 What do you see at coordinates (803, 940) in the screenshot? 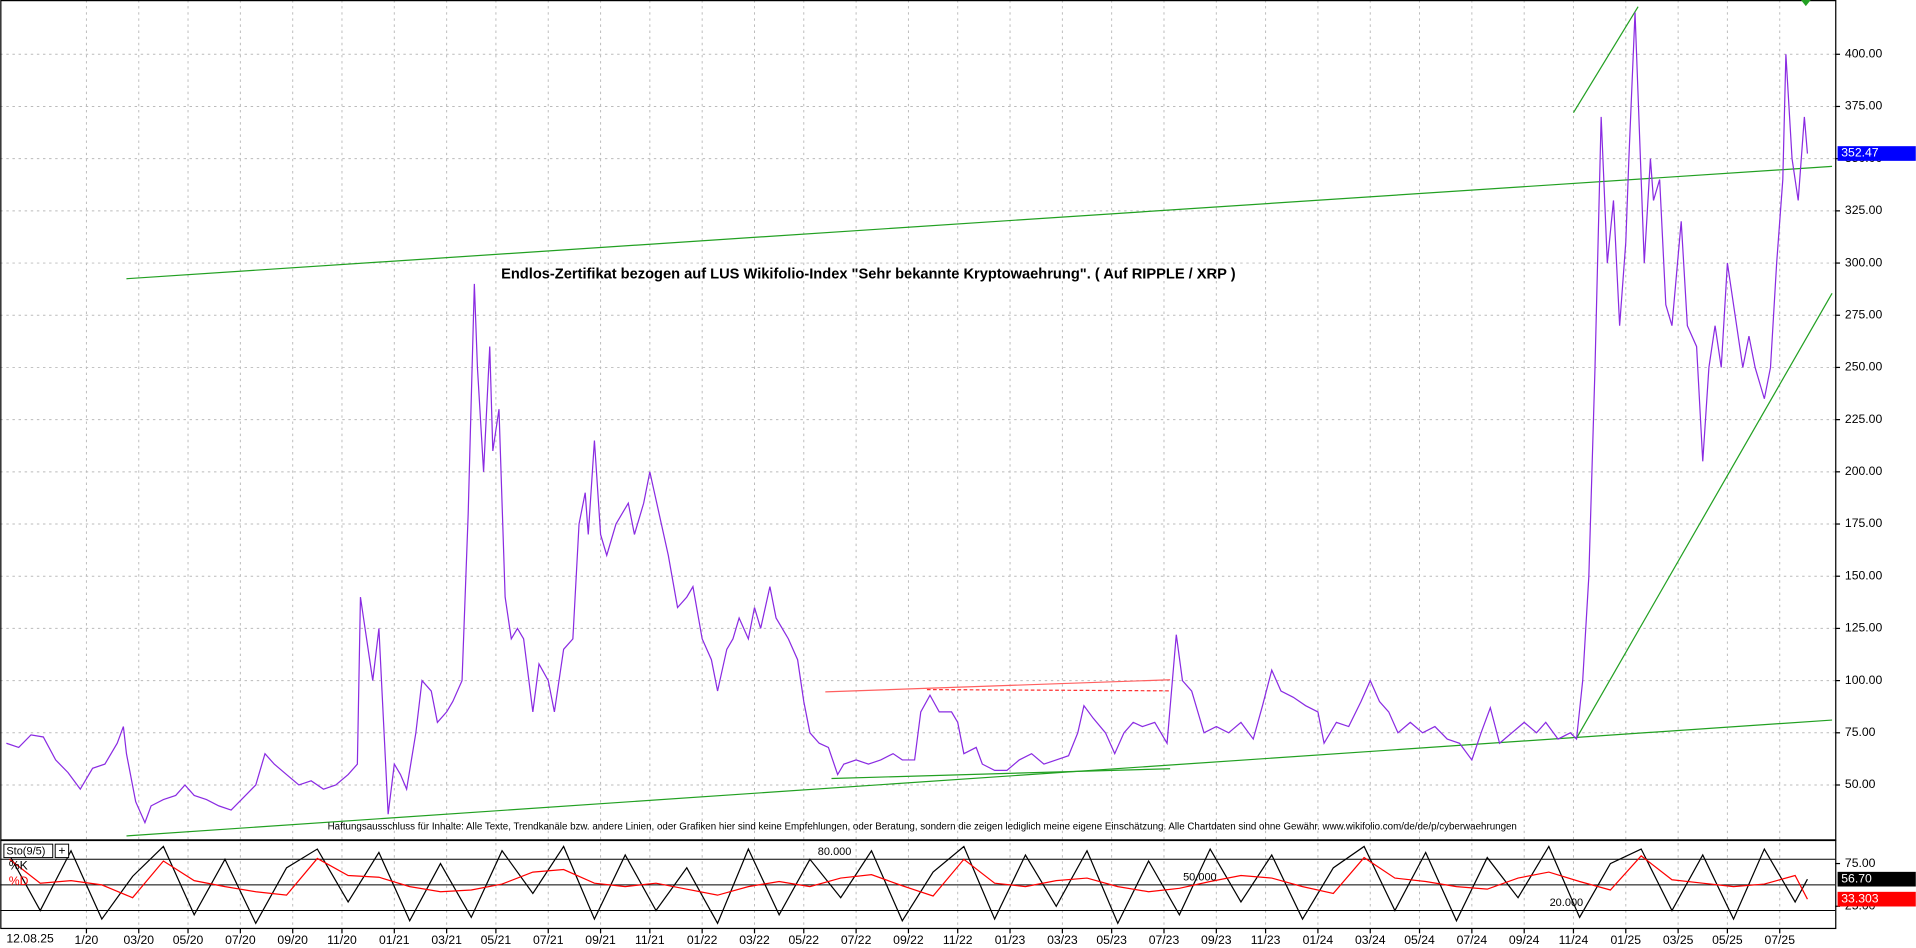
I see `x-tick-label: 05/22` at bounding box center [803, 940].